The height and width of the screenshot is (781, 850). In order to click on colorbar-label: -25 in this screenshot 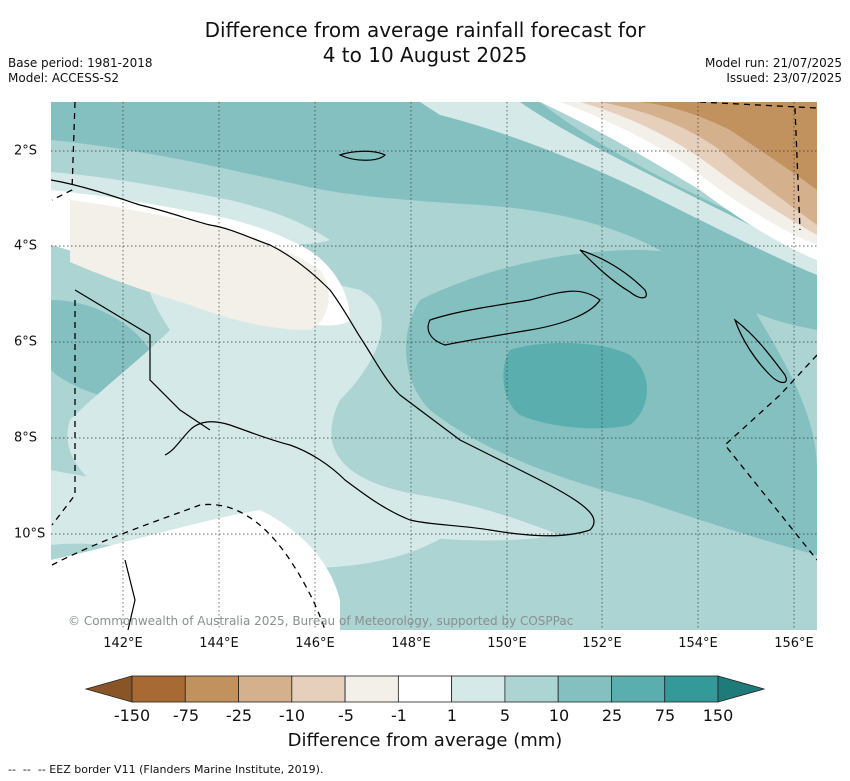, I will do `click(239, 715)`.